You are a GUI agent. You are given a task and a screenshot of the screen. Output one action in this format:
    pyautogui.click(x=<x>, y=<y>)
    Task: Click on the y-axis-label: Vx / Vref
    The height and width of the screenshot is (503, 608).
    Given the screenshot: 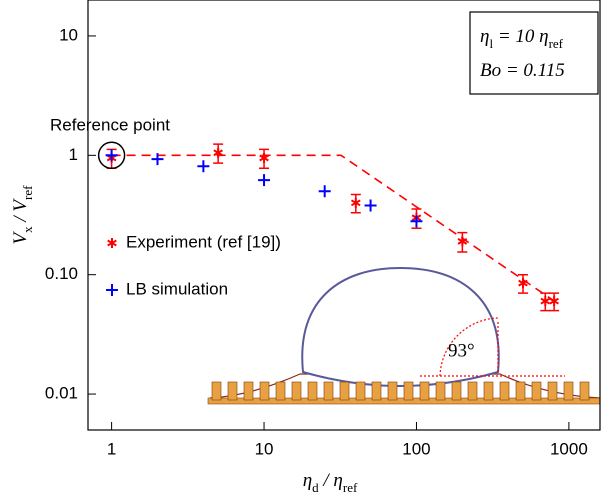 What is the action you would take?
    pyautogui.click(x=22, y=215)
    